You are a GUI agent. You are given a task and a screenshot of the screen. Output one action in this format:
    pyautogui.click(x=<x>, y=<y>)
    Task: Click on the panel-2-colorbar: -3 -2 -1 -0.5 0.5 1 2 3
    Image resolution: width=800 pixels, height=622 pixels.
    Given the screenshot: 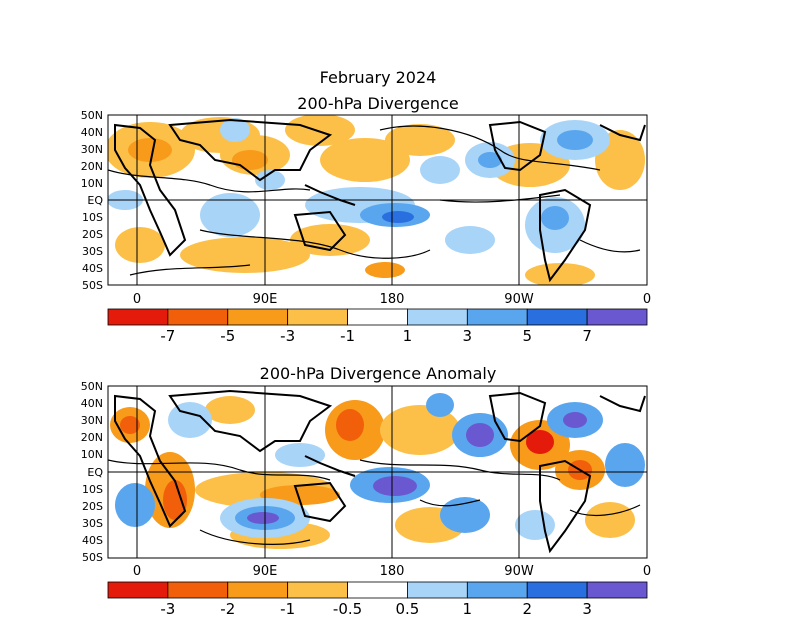 What is the action you would take?
    pyautogui.click(x=377, y=599)
    